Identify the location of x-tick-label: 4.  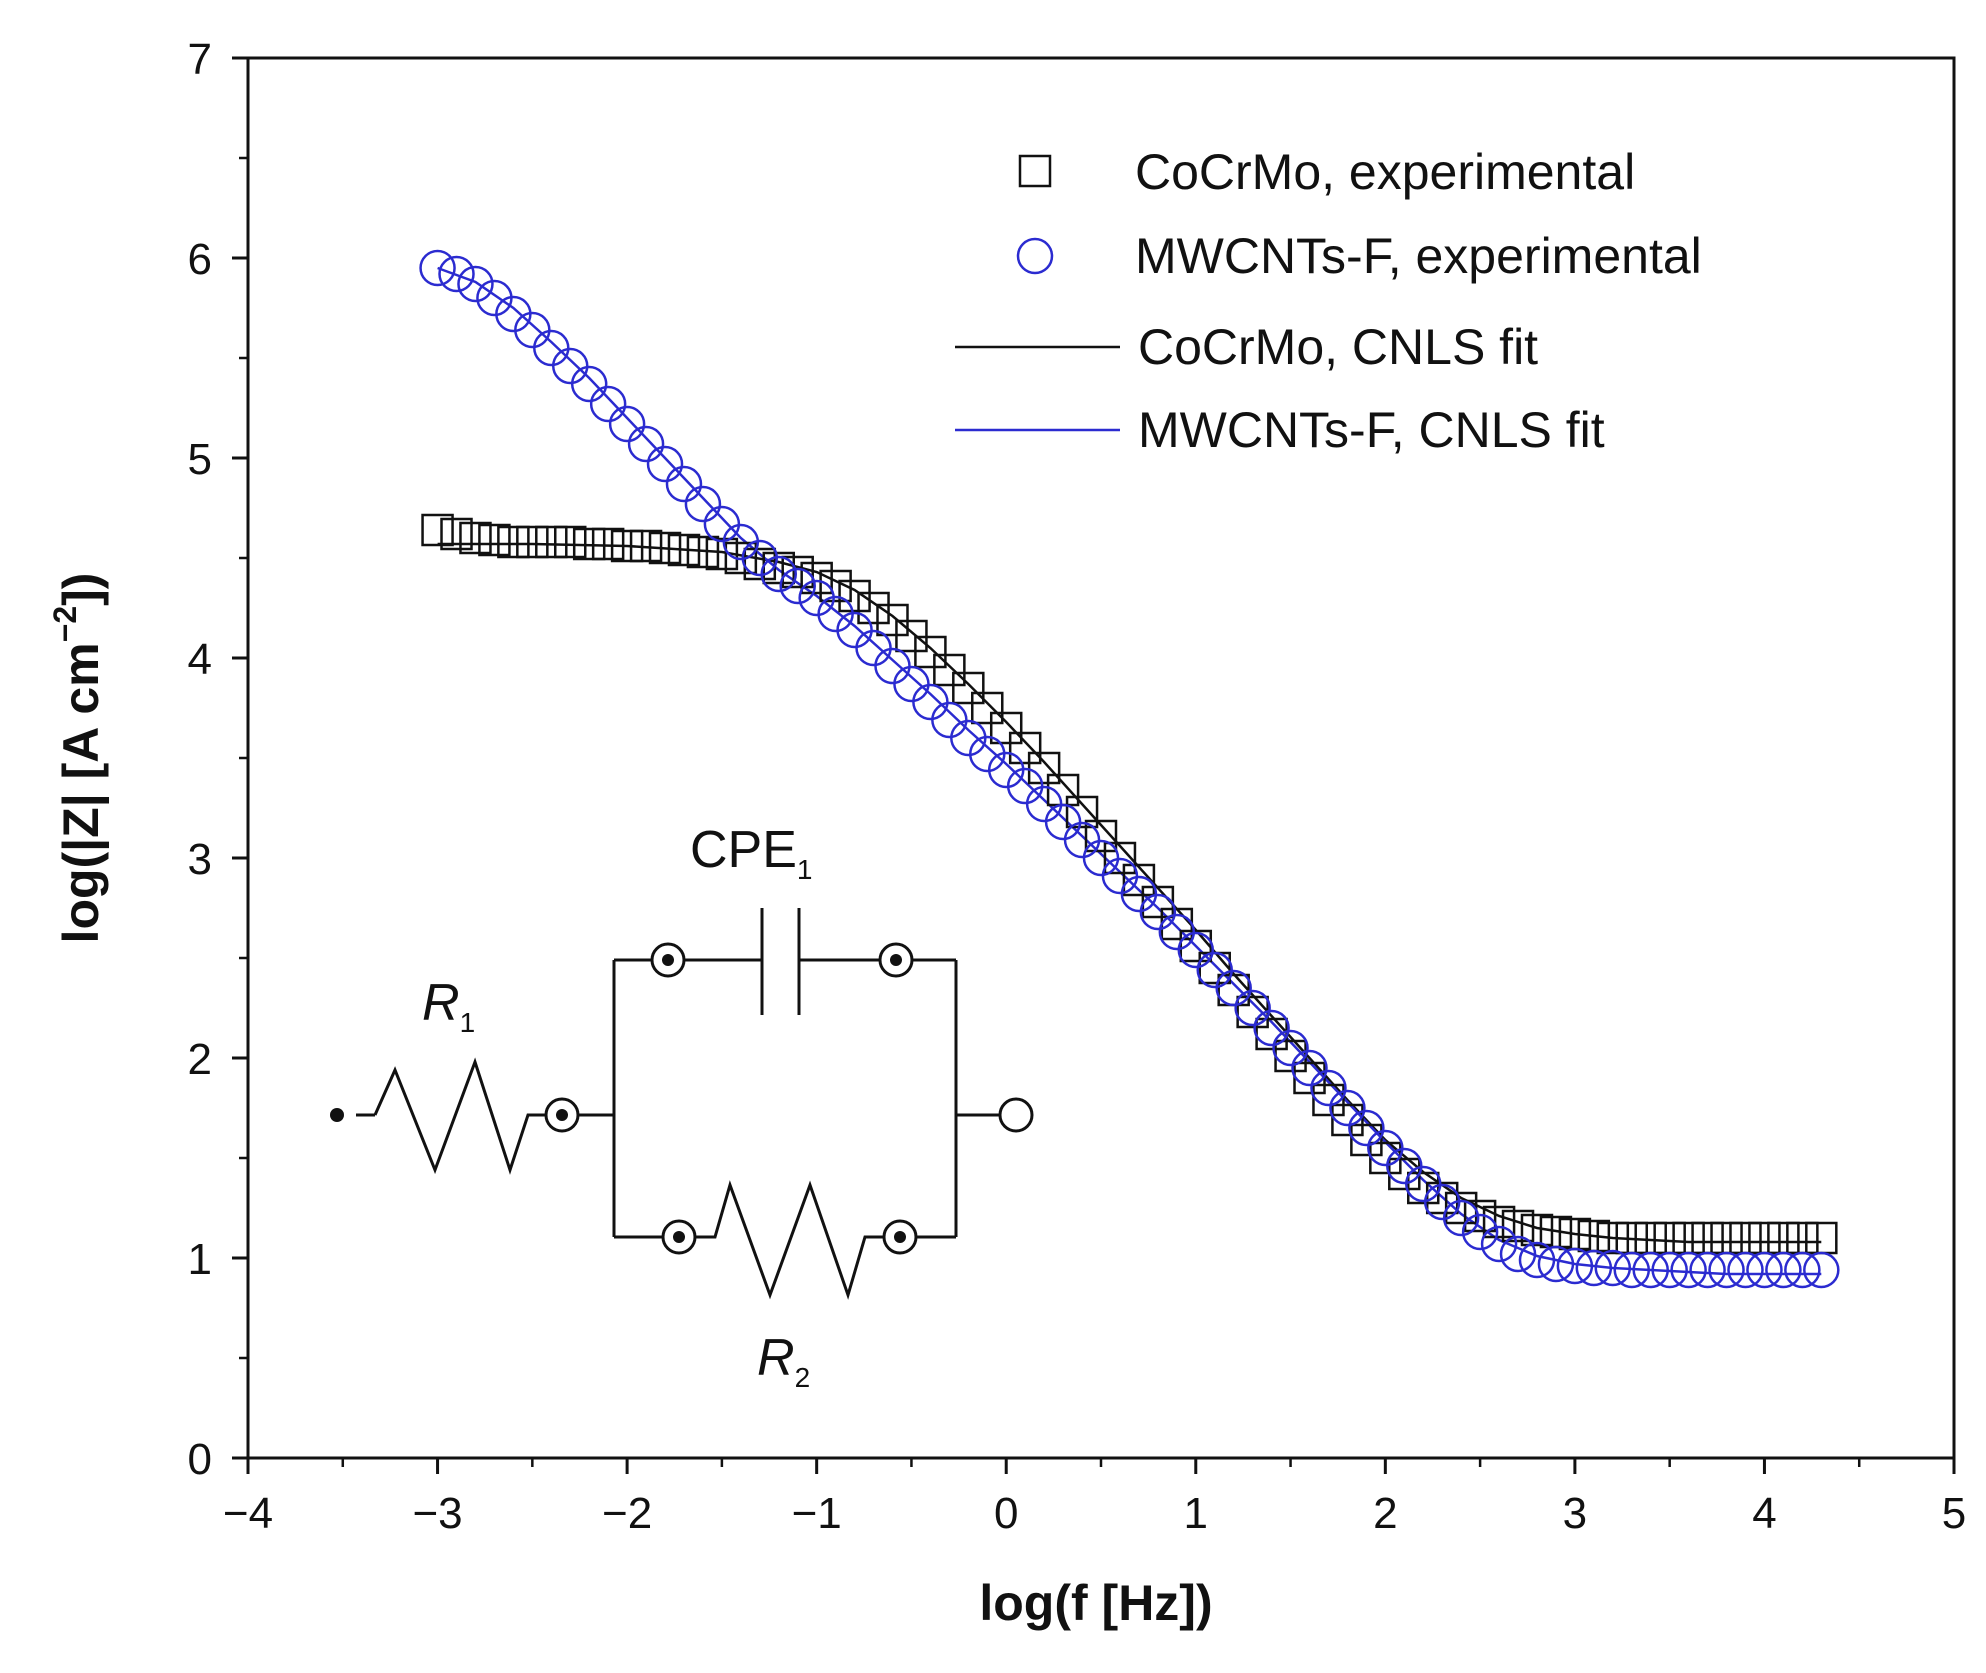
(1764, 1513).